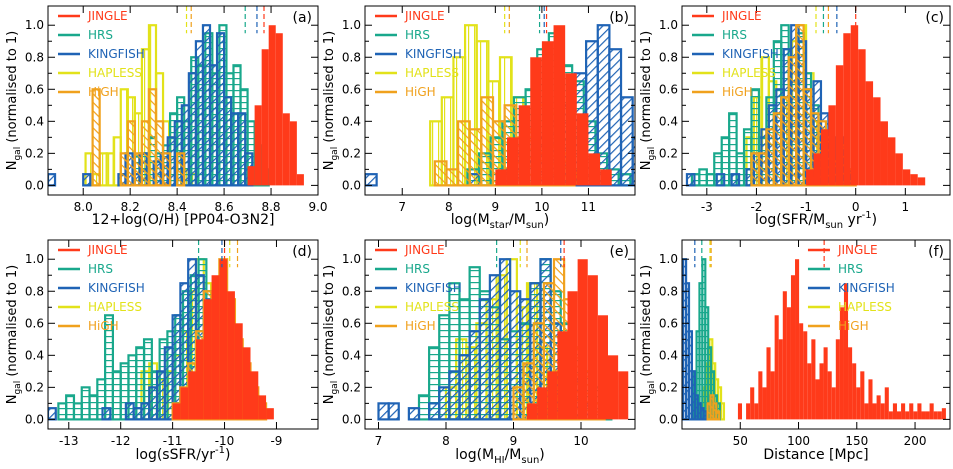 The height and width of the screenshot is (469, 953). What do you see at coordinates (710, 180) in the screenshot?
I see `bar-hrs` at bounding box center [710, 180].